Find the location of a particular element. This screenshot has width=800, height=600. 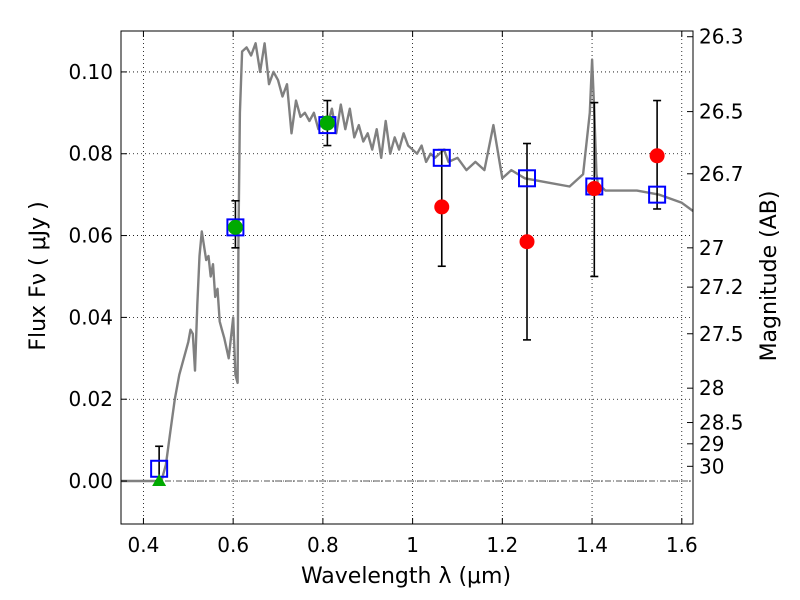

x-tick-label: 1.4 is located at coordinates (592, 545).